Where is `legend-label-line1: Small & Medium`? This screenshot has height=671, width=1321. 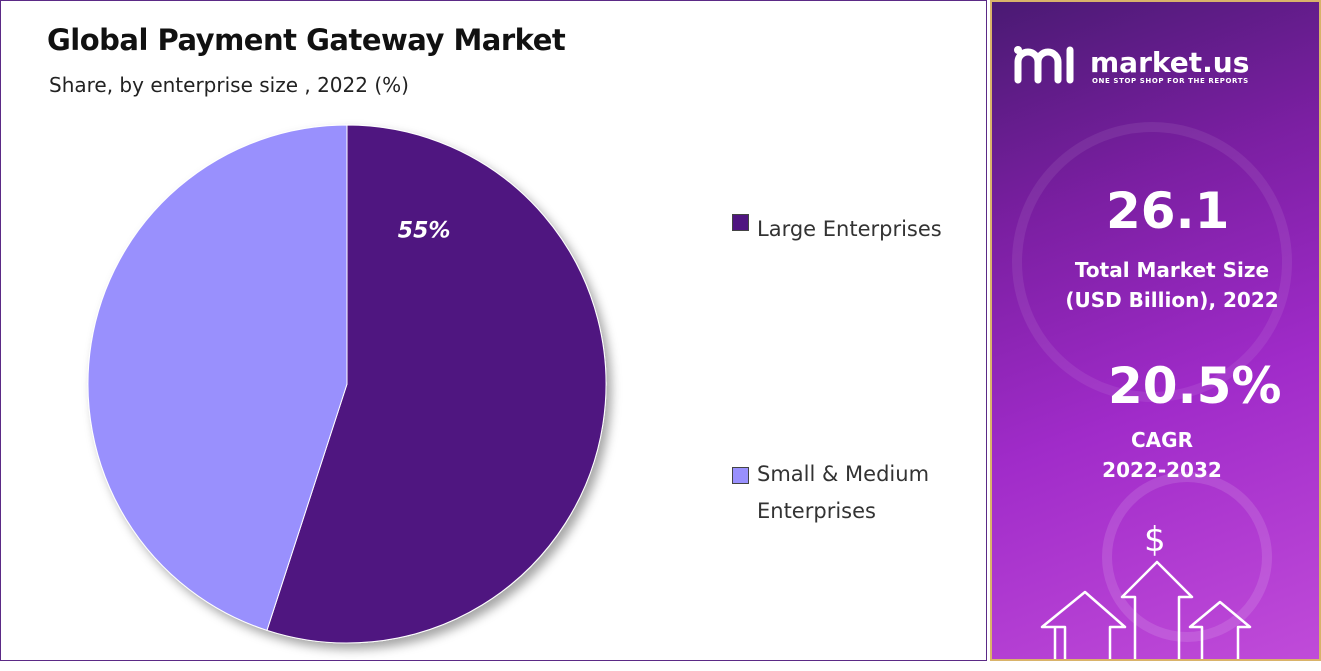 legend-label-line1: Small & Medium is located at coordinates (843, 474).